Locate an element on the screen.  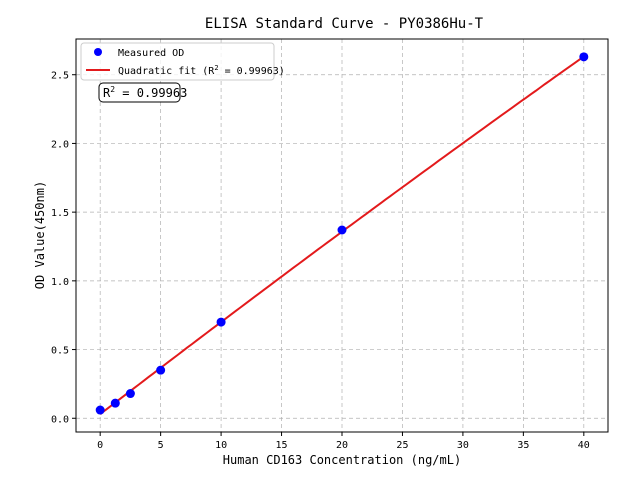
r-squared-annotation: R2 = 0.99963 is located at coordinates (142, 92).